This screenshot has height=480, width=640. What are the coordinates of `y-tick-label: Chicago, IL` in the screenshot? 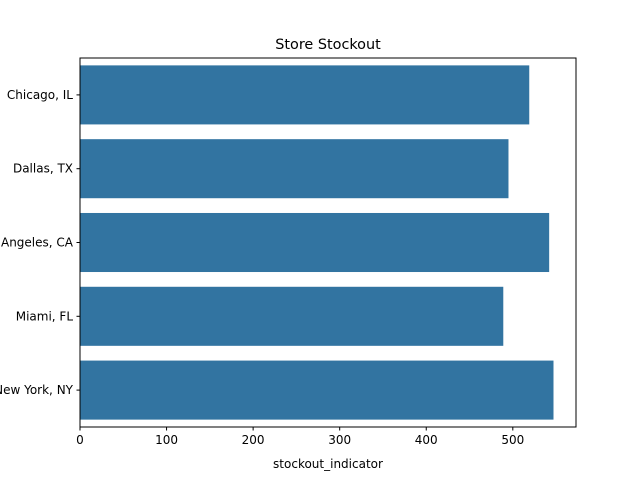 It's located at (40, 95).